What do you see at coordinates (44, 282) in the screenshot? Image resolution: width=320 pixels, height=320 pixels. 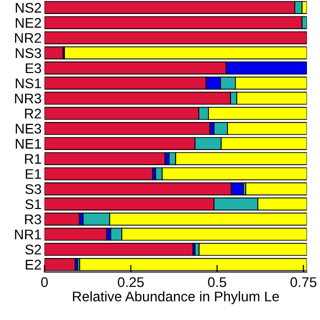 I see `x-tick-label: 0` at bounding box center [44, 282].